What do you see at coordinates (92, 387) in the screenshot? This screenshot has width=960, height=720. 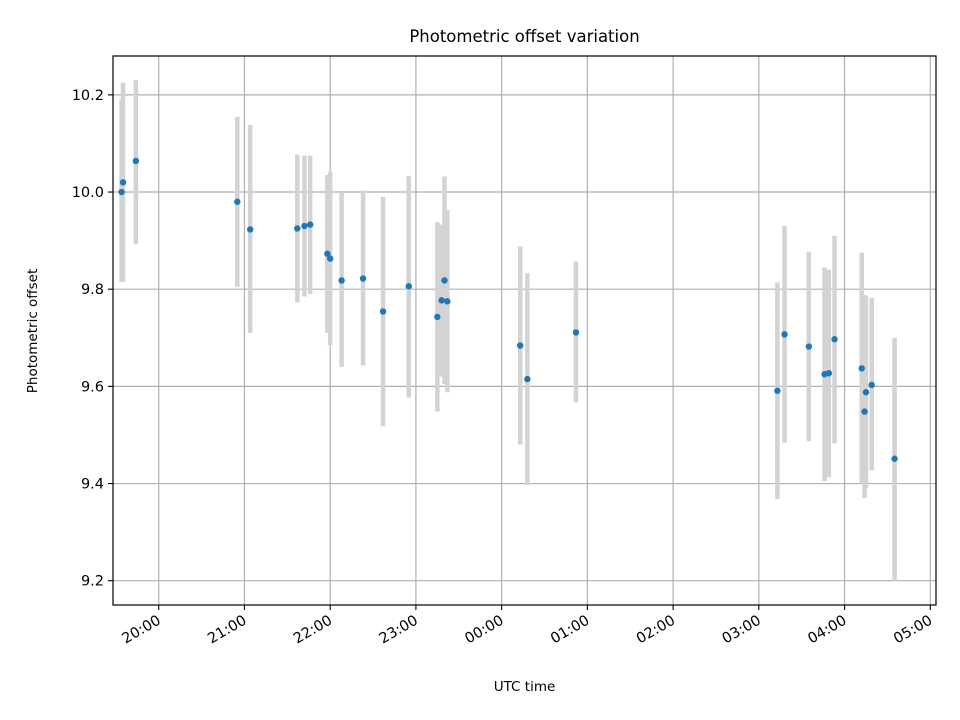 I see `y-tick-label: 9.6` at bounding box center [92, 387].